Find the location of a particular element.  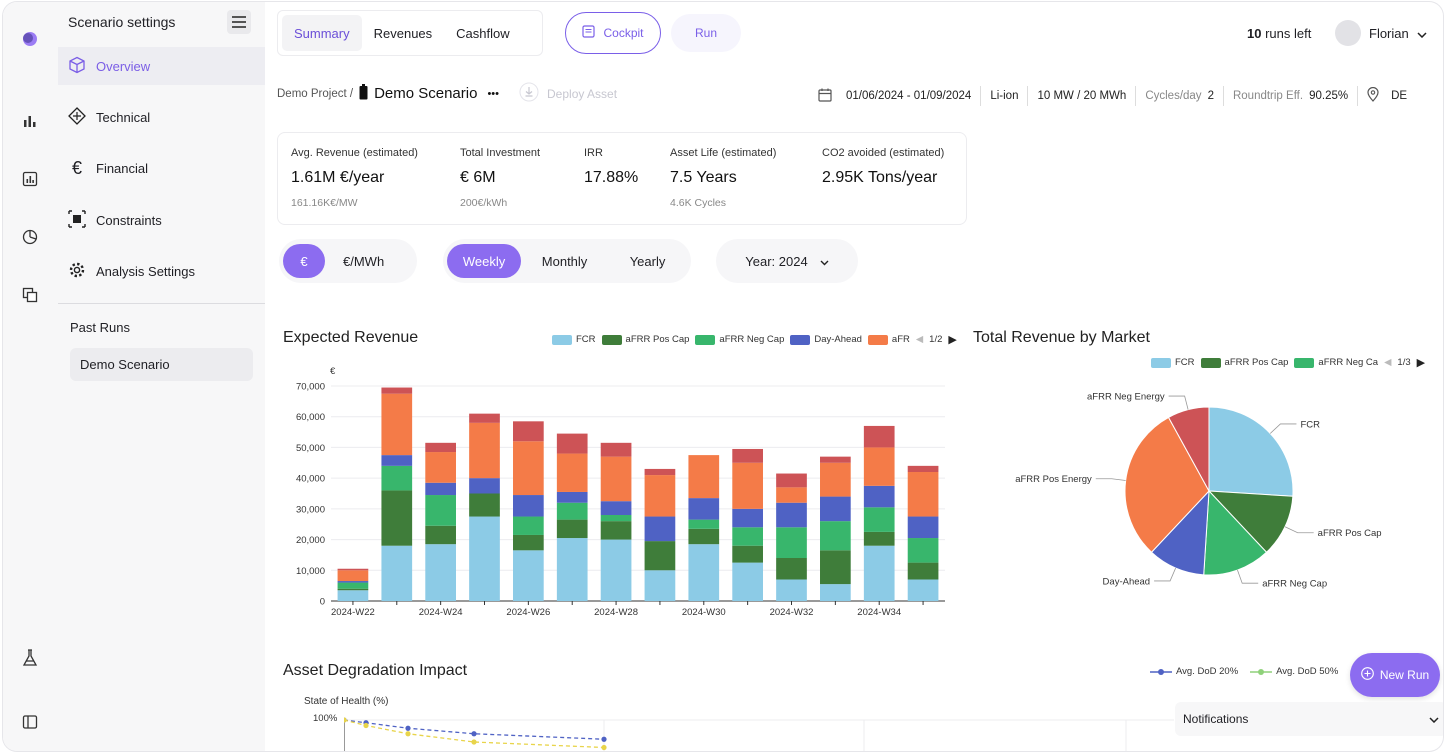

unit-option-euro: € is located at coordinates (304, 261).